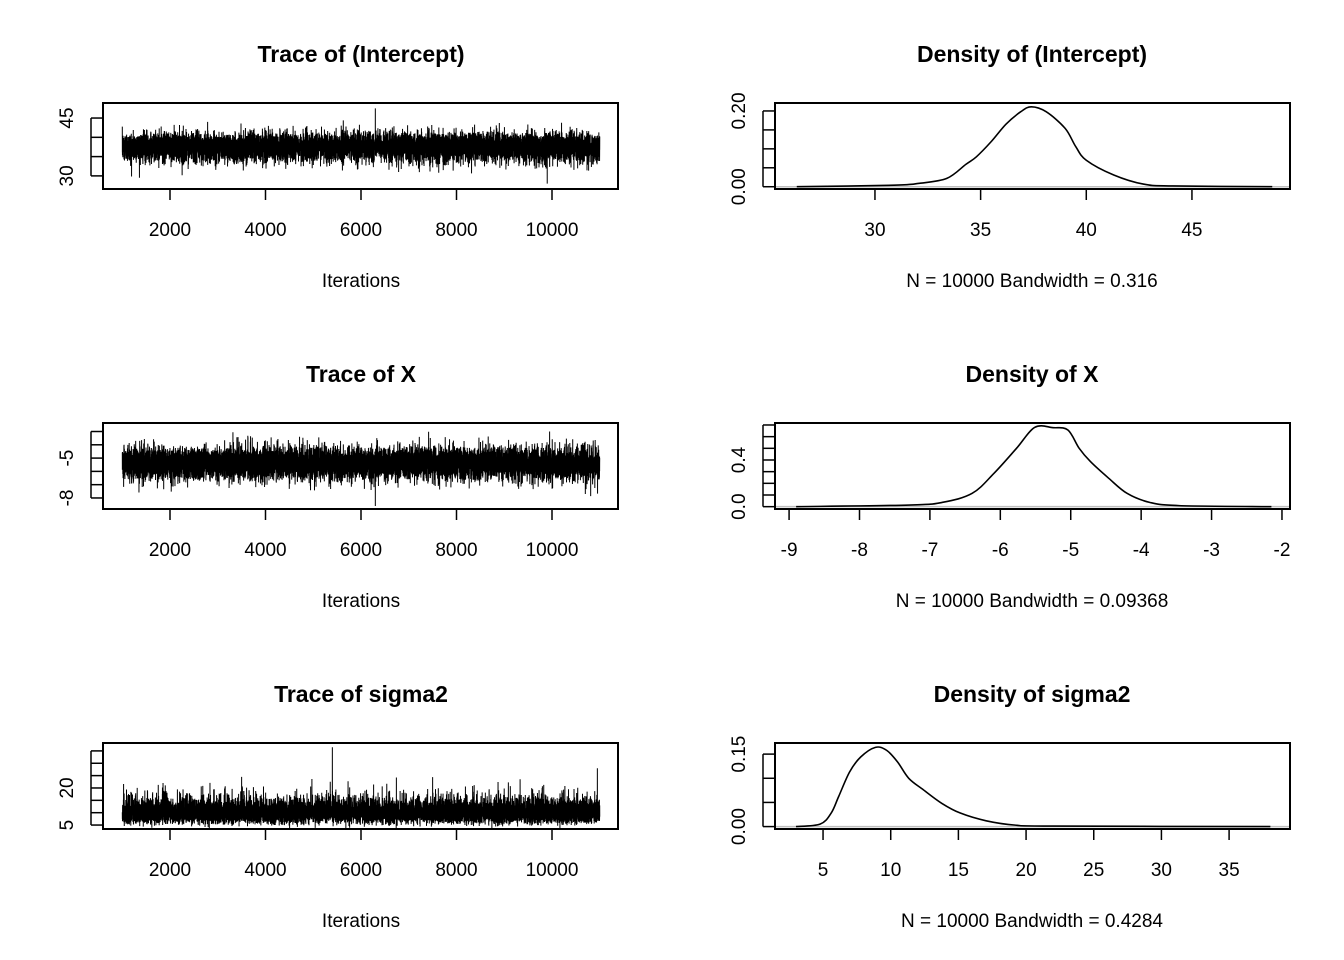 Image resolution: width=1344 pixels, height=960 pixels. What do you see at coordinates (1032, 694) in the screenshot?
I see `panel-title: Density of sigma2` at bounding box center [1032, 694].